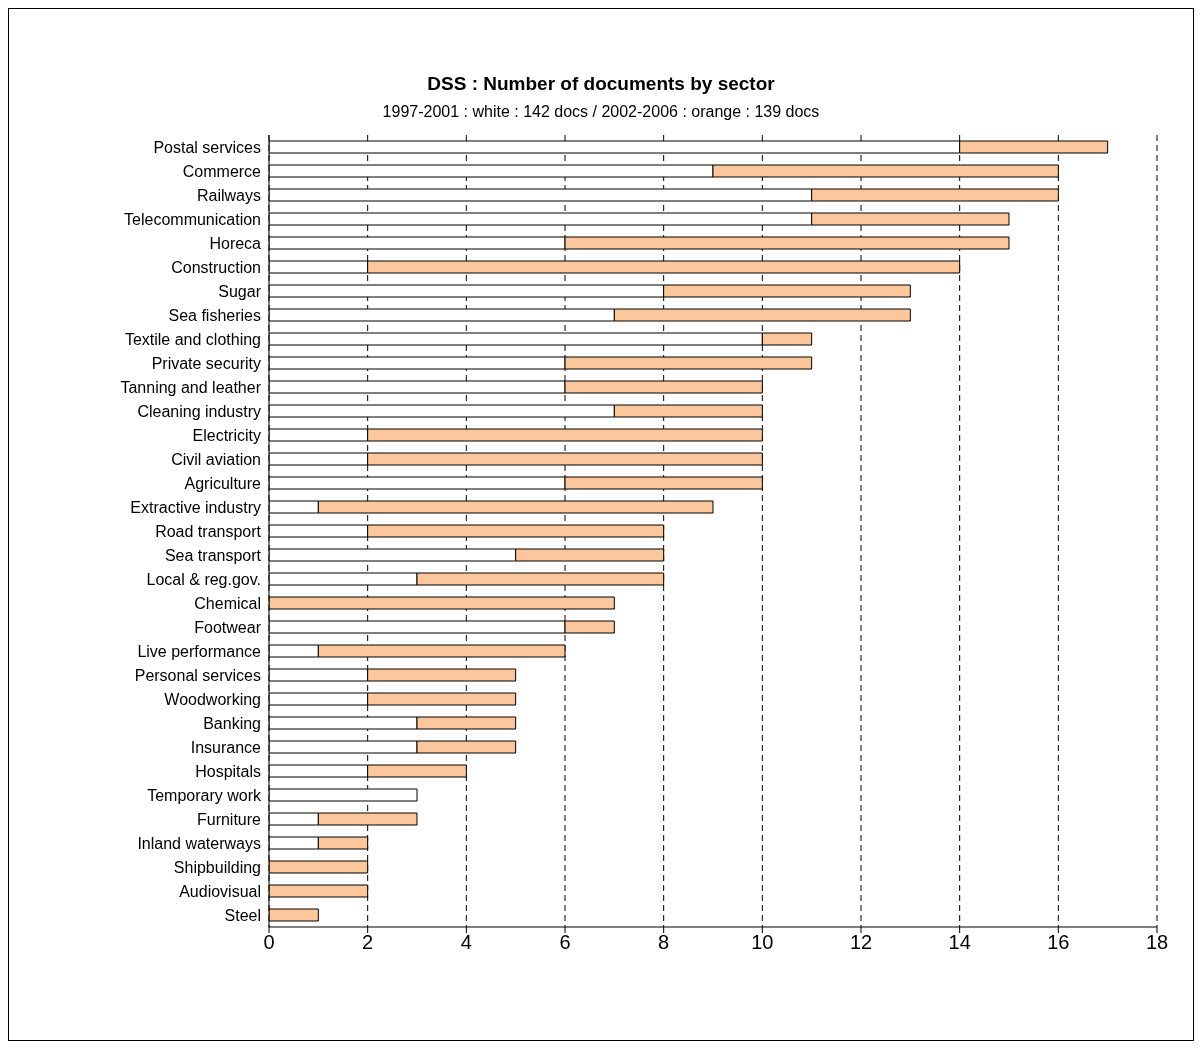 The height and width of the screenshot is (1051, 1204). Describe the element at coordinates (228, 195) in the screenshot. I see `y-tick-label: Railways` at that location.